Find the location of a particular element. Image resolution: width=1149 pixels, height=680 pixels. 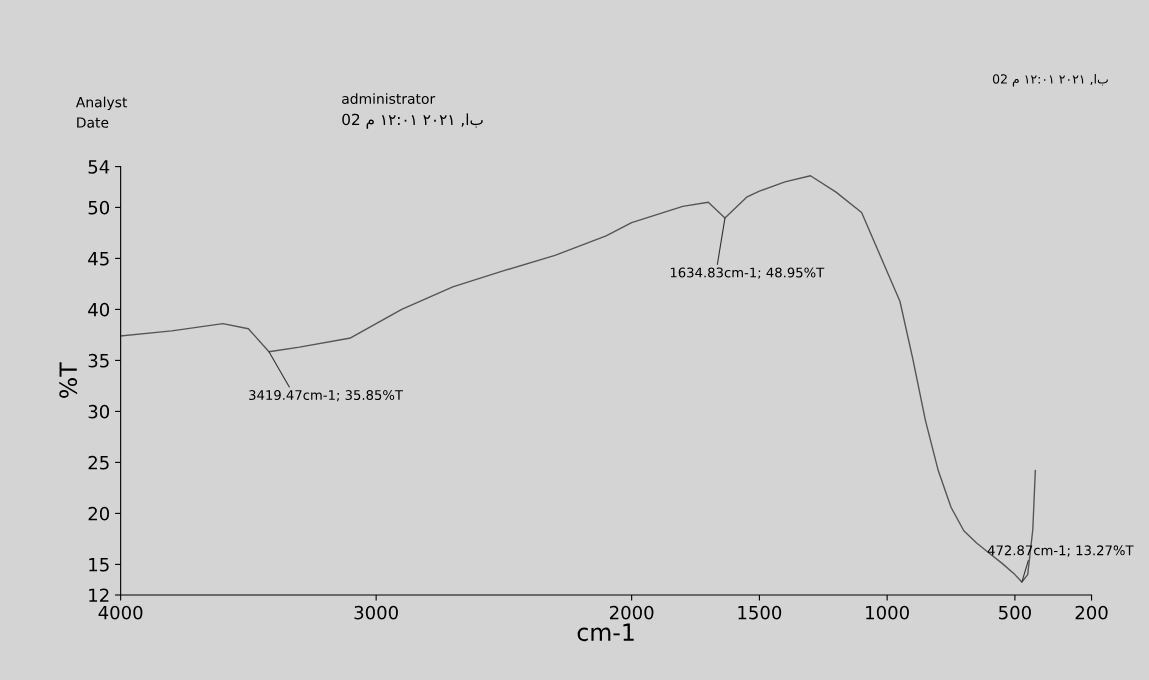

annotation: 1634.83cm-1; 48.95%T is located at coordinates (747, 273).